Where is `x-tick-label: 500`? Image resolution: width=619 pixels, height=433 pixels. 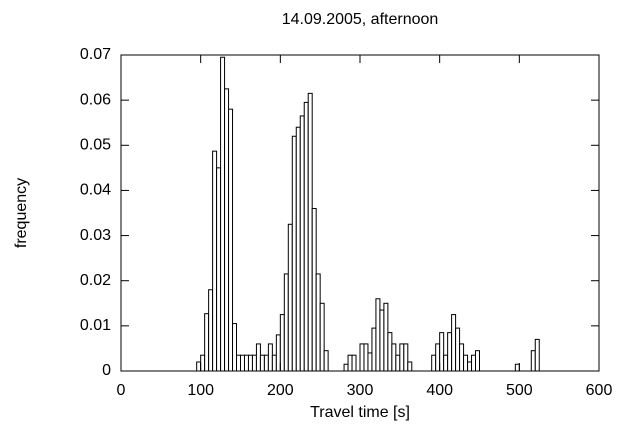 x-tick-label: 500 is located at coordinates (519, 390).